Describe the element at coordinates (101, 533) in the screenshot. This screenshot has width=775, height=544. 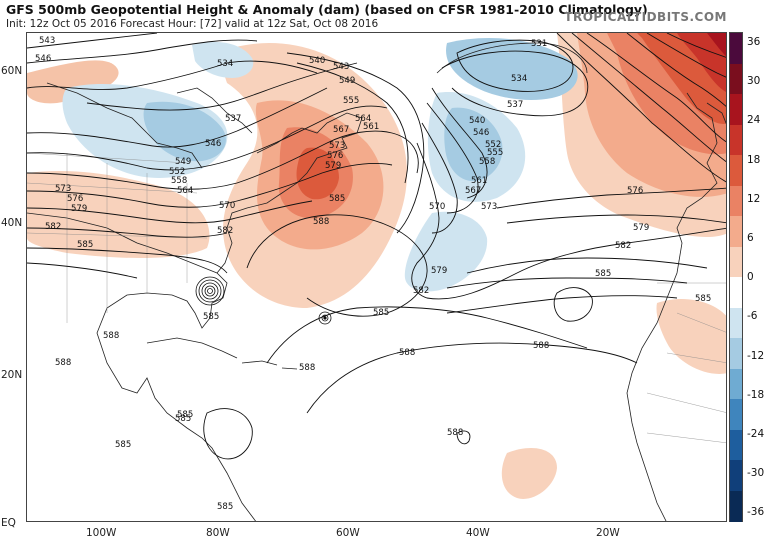
I see `lon-label-100w: 100W` at that location.